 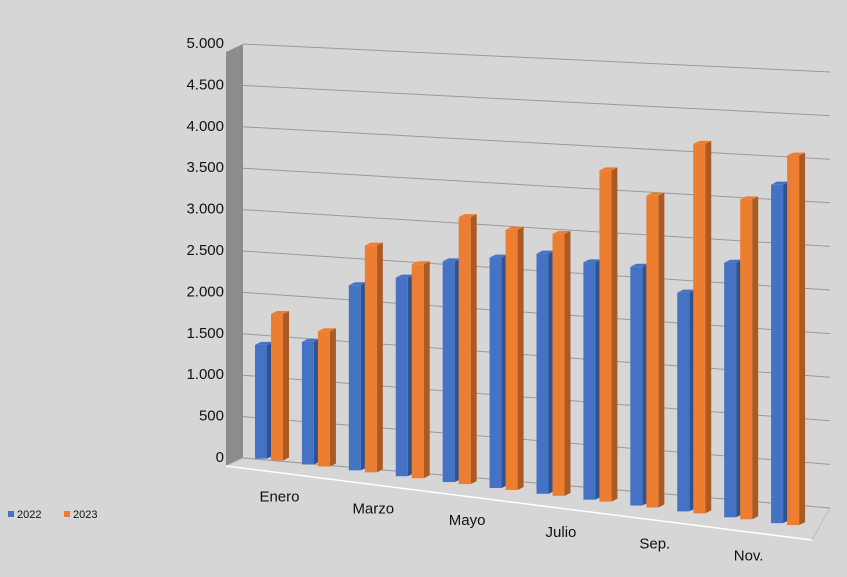 What do you see at coordinates (234, 255) in the screenshot?
I see `side-wall` at bounding box center [234, 255].